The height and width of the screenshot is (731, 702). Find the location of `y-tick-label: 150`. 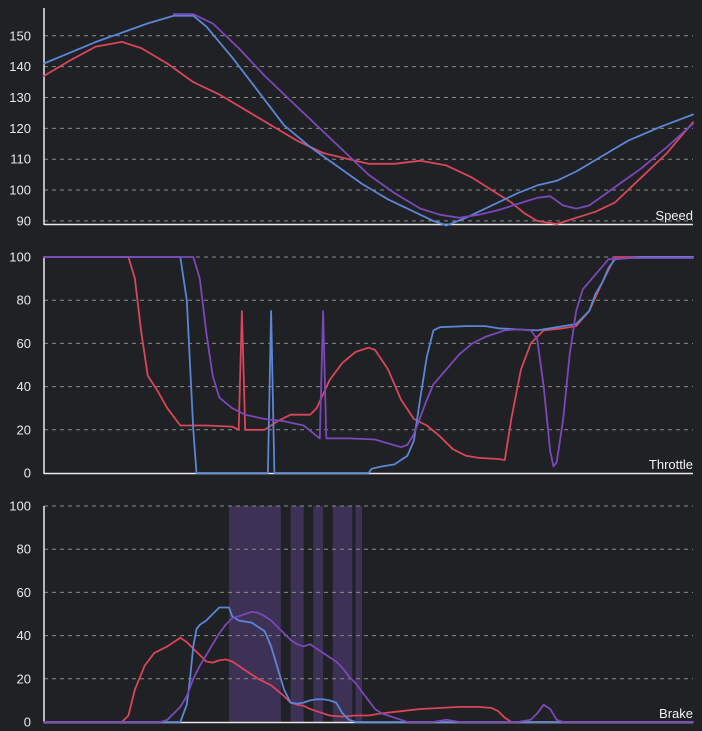

y-tick-label: 150 is located at coordinates (20, 35).